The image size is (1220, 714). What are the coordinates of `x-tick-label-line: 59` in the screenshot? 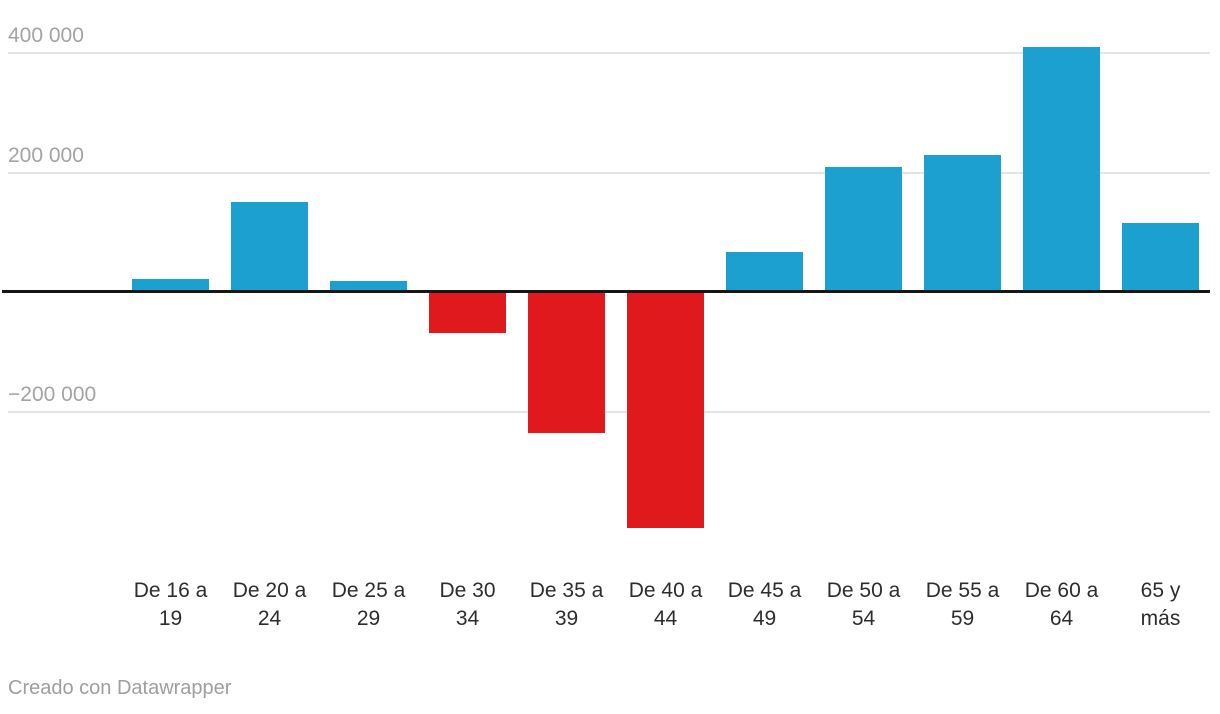 It's located at (962, 618).